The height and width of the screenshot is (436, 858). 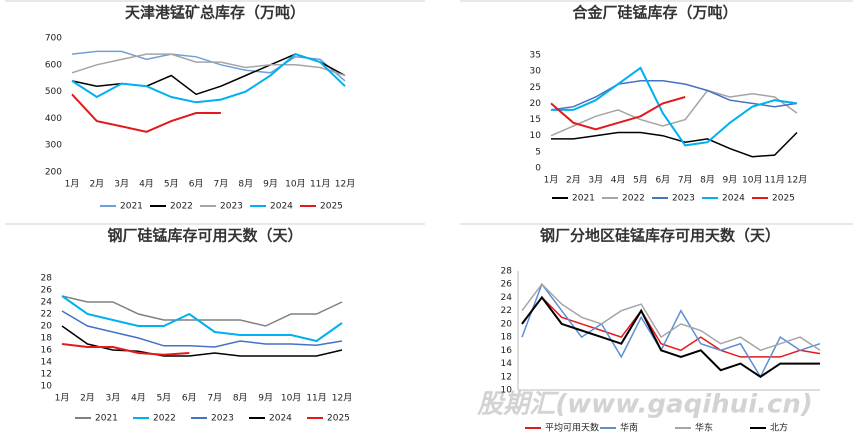 I want to click on chart-title: 天津港锰矿总库存（万吨）, so click(x=215, y=13).